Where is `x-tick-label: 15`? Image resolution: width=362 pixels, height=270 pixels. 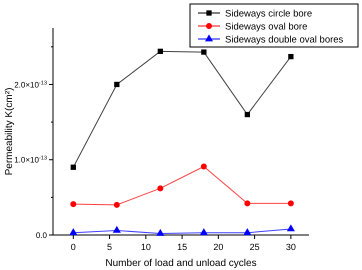
x-tick-label: 15 is located at coordinates (182, 247).